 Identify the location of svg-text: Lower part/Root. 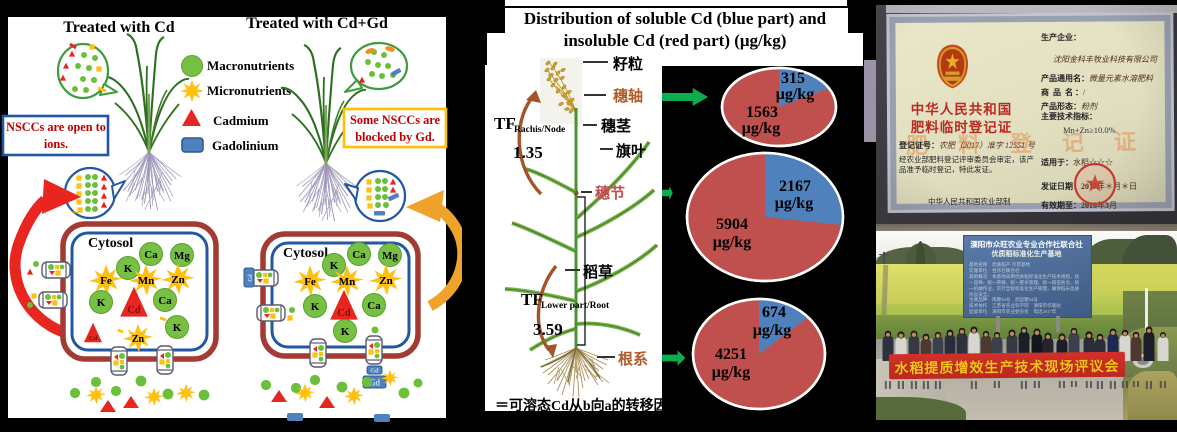
(575, 306).